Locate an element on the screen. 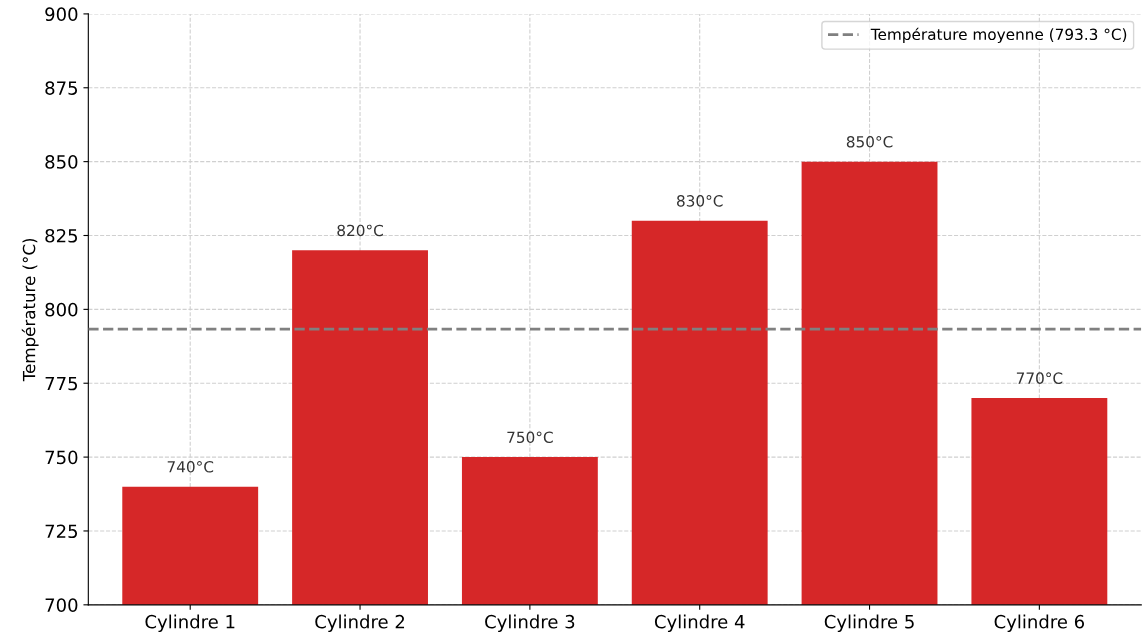 Image resolution: width=1147 pixels, height=632 pixels. y-tick-label: 900 is located at coordinates (61, 14).